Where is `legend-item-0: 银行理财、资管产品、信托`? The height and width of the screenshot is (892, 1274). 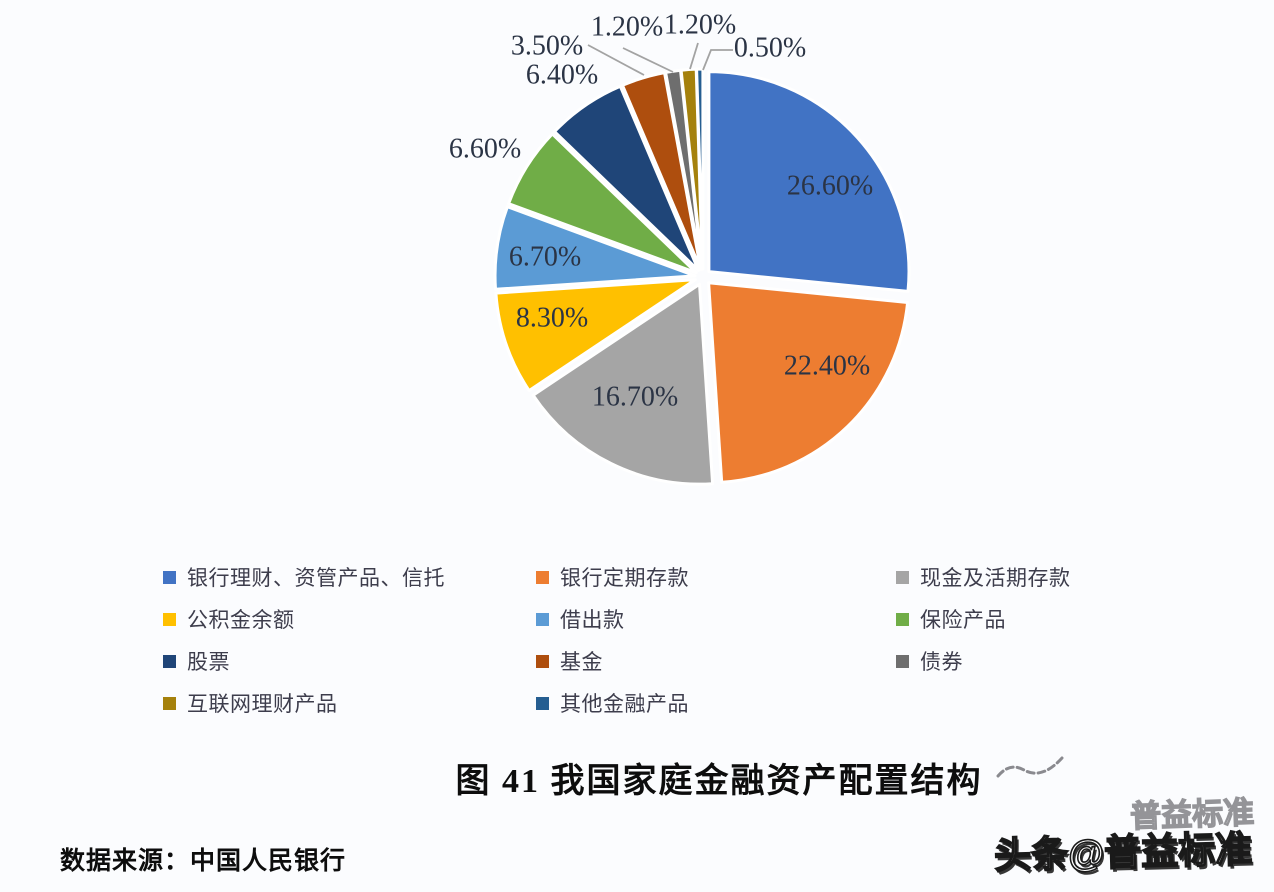 legend-item-0: 银行理财、资管产品、信托 is located at coordinates (349, 577).